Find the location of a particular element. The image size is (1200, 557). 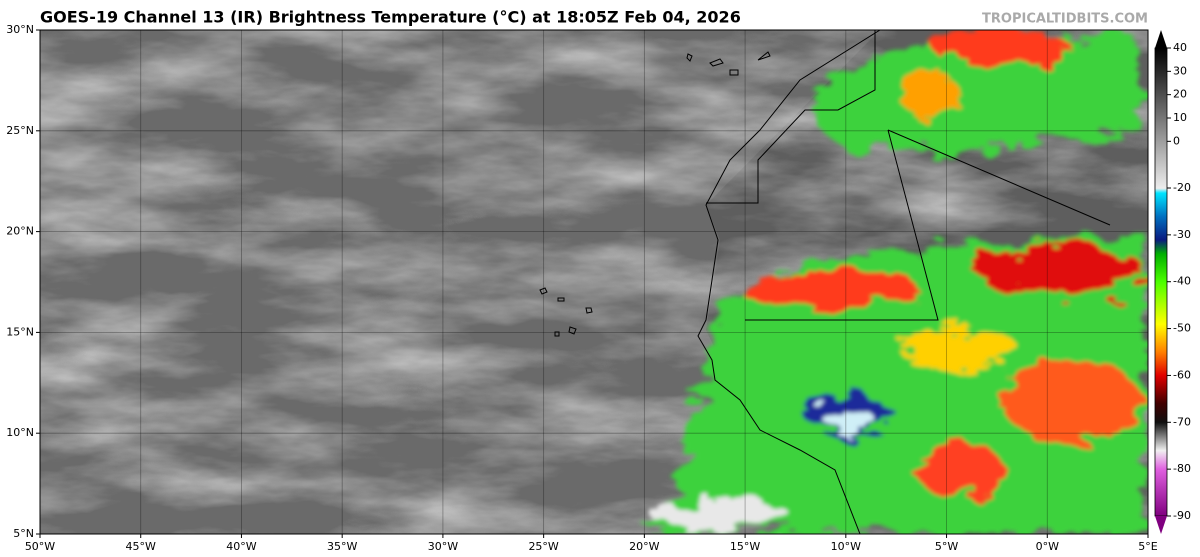

colorbar-label: 20 is located at coordinates (1180, 94).